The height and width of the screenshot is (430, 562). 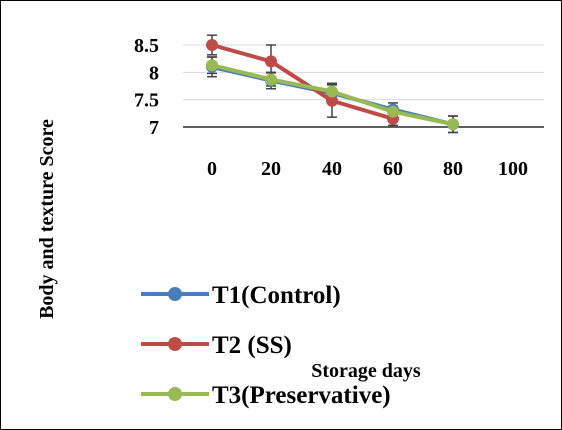 What do you see at coordinates (47, 219) in the screenshot?
I see `y-axis-title: Body and texture Score` at bounding box center [47, 219].